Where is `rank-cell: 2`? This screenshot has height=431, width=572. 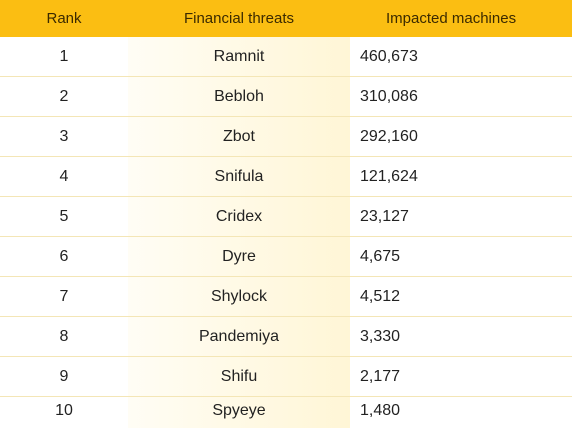 rank-cell: 2 is located at coordinates (64, 96).